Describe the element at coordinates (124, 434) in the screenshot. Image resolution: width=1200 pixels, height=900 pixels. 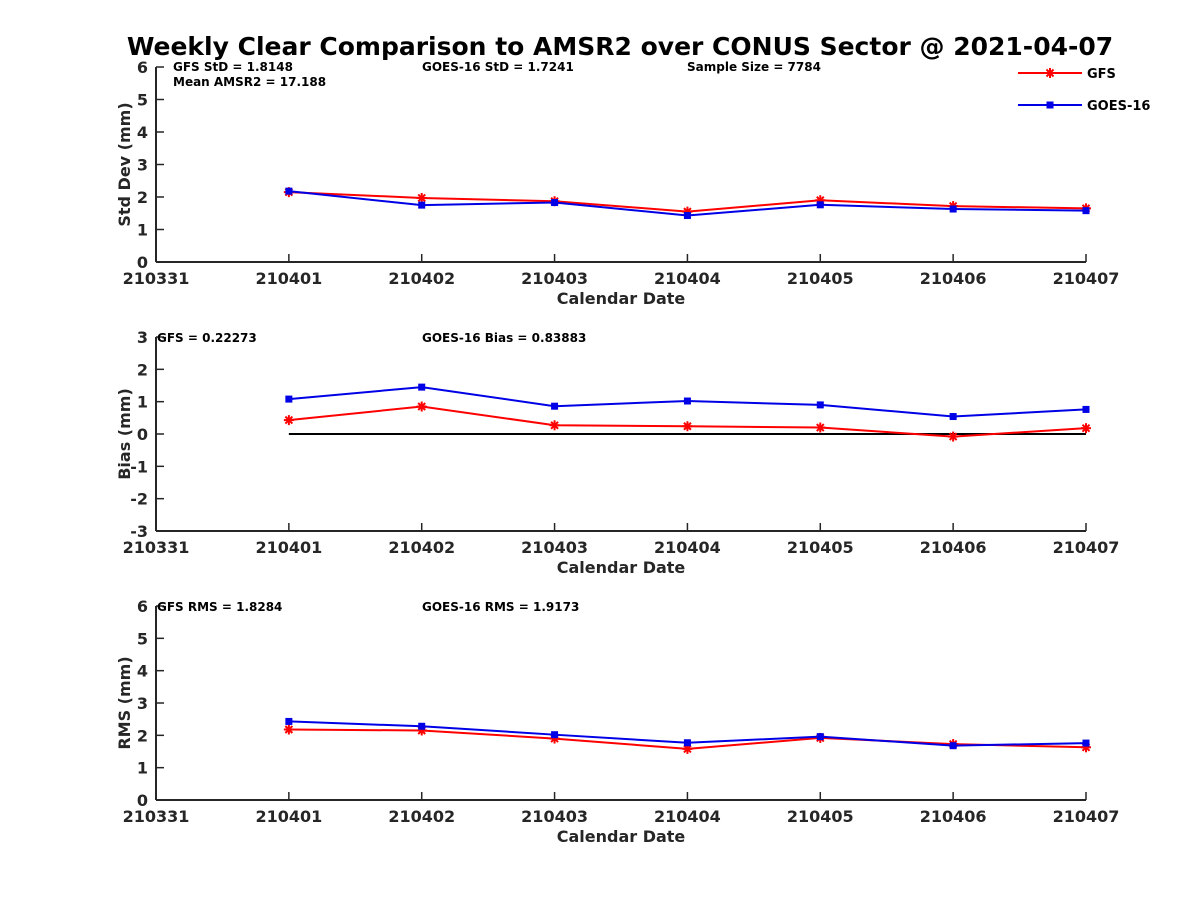
I see `y-axis-label: Bias (mm)` at that location.